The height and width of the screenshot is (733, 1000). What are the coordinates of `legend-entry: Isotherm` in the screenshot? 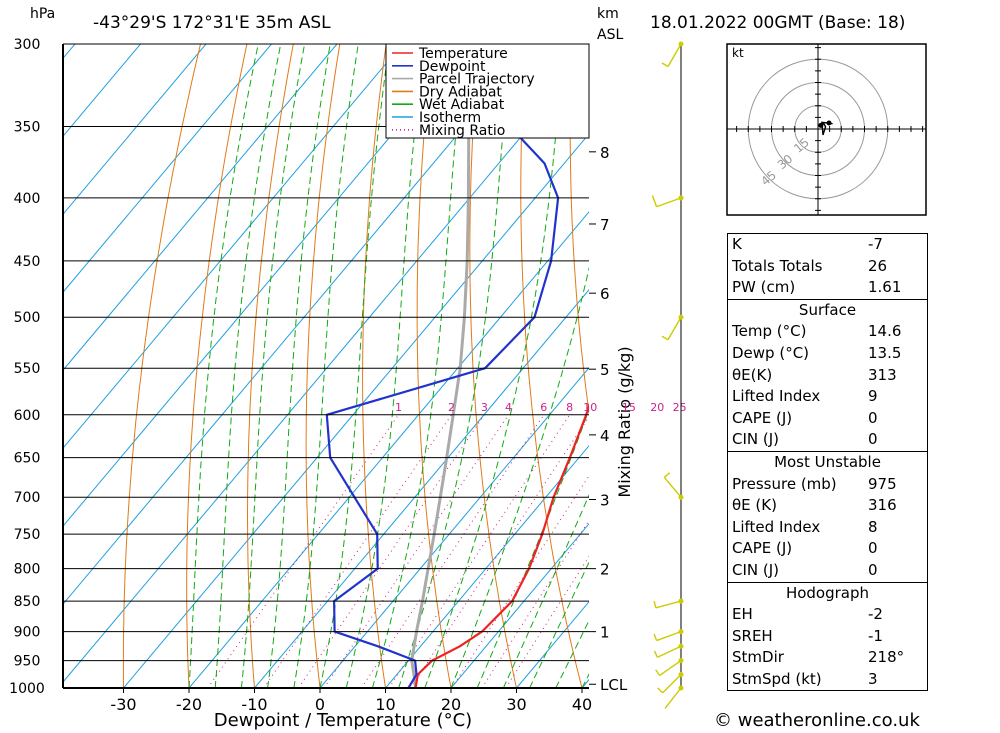 It's located at (450, 118).